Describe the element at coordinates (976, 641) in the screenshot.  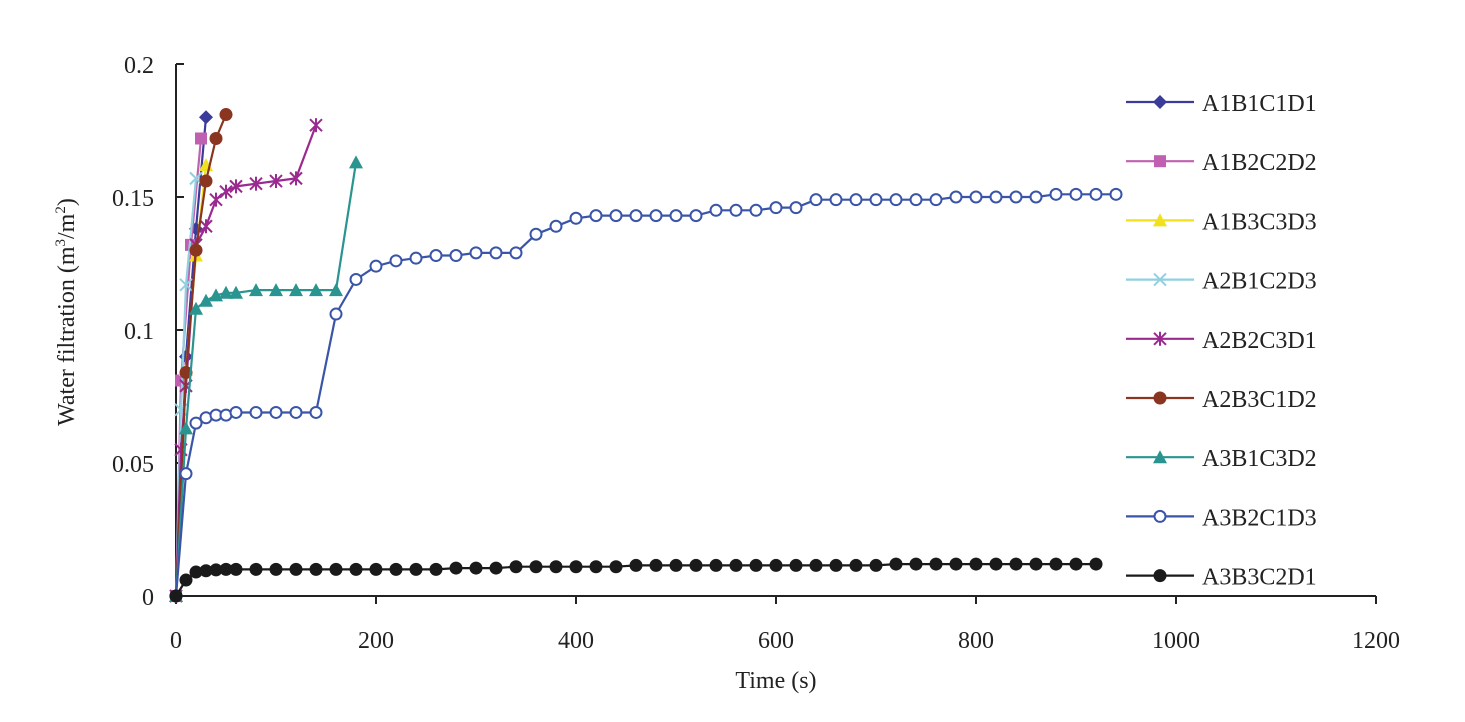
I see `x-tick-label: 800` at that location.